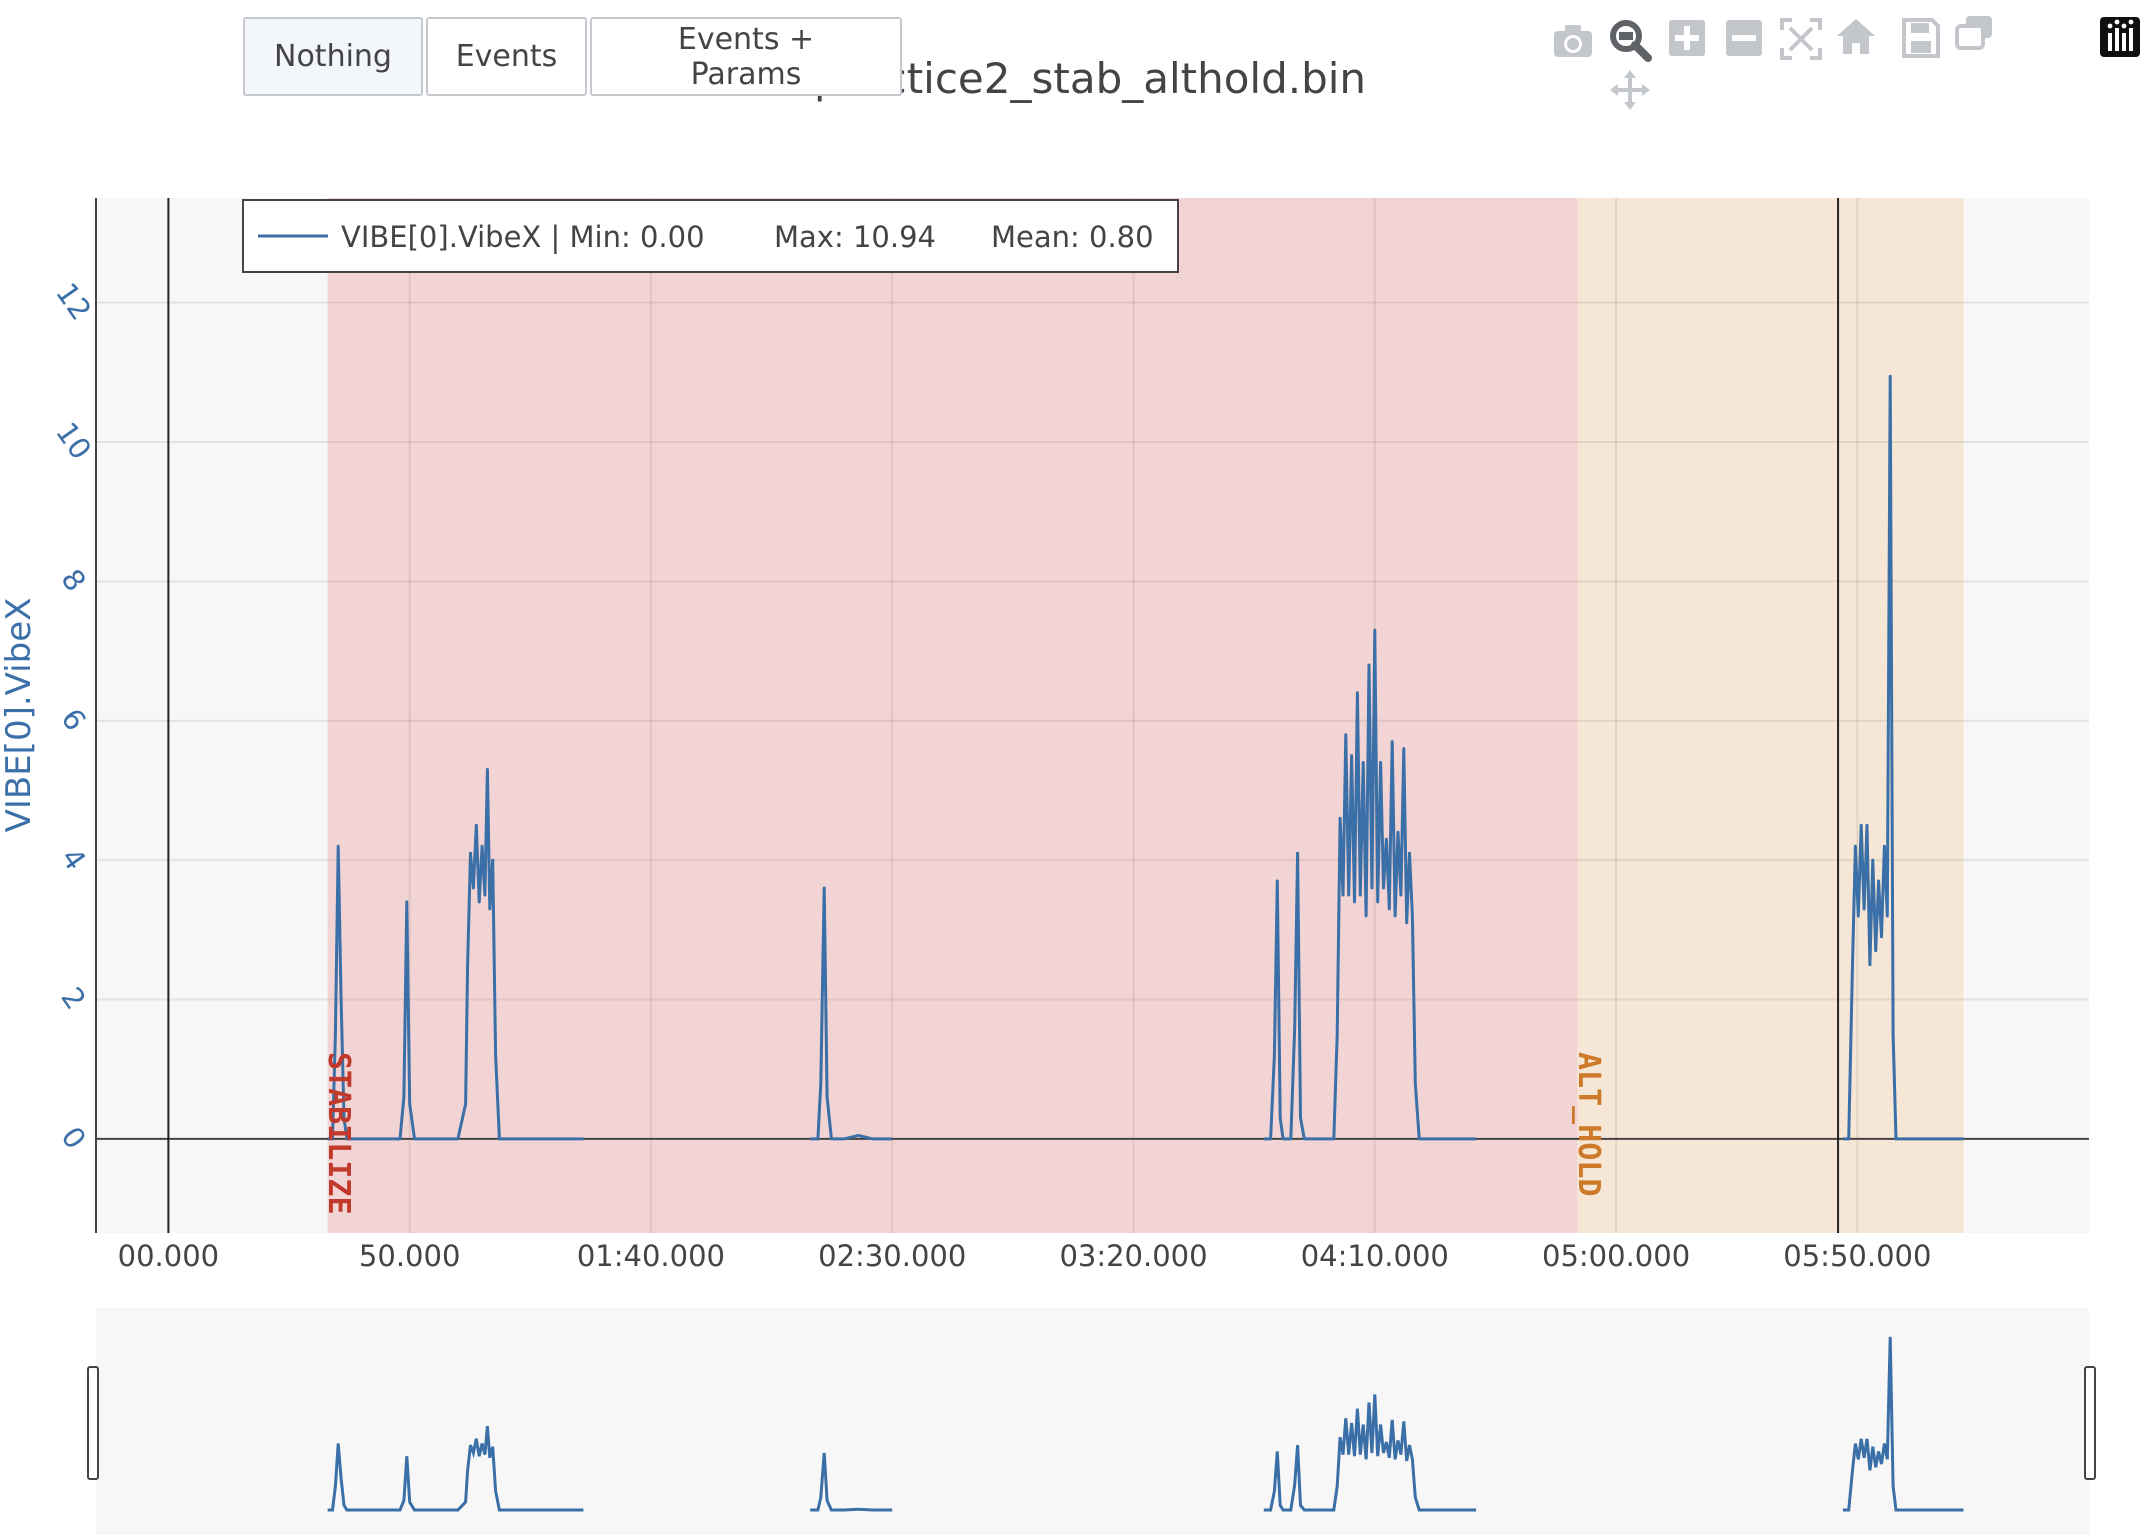 Image resolution: width=2140 pixels, height=1538 pixels. Describe the element at coordinates (963, 1133) in the screenshot. I see `mode-labels: STABILIZE ALT_HOLD` at that location.